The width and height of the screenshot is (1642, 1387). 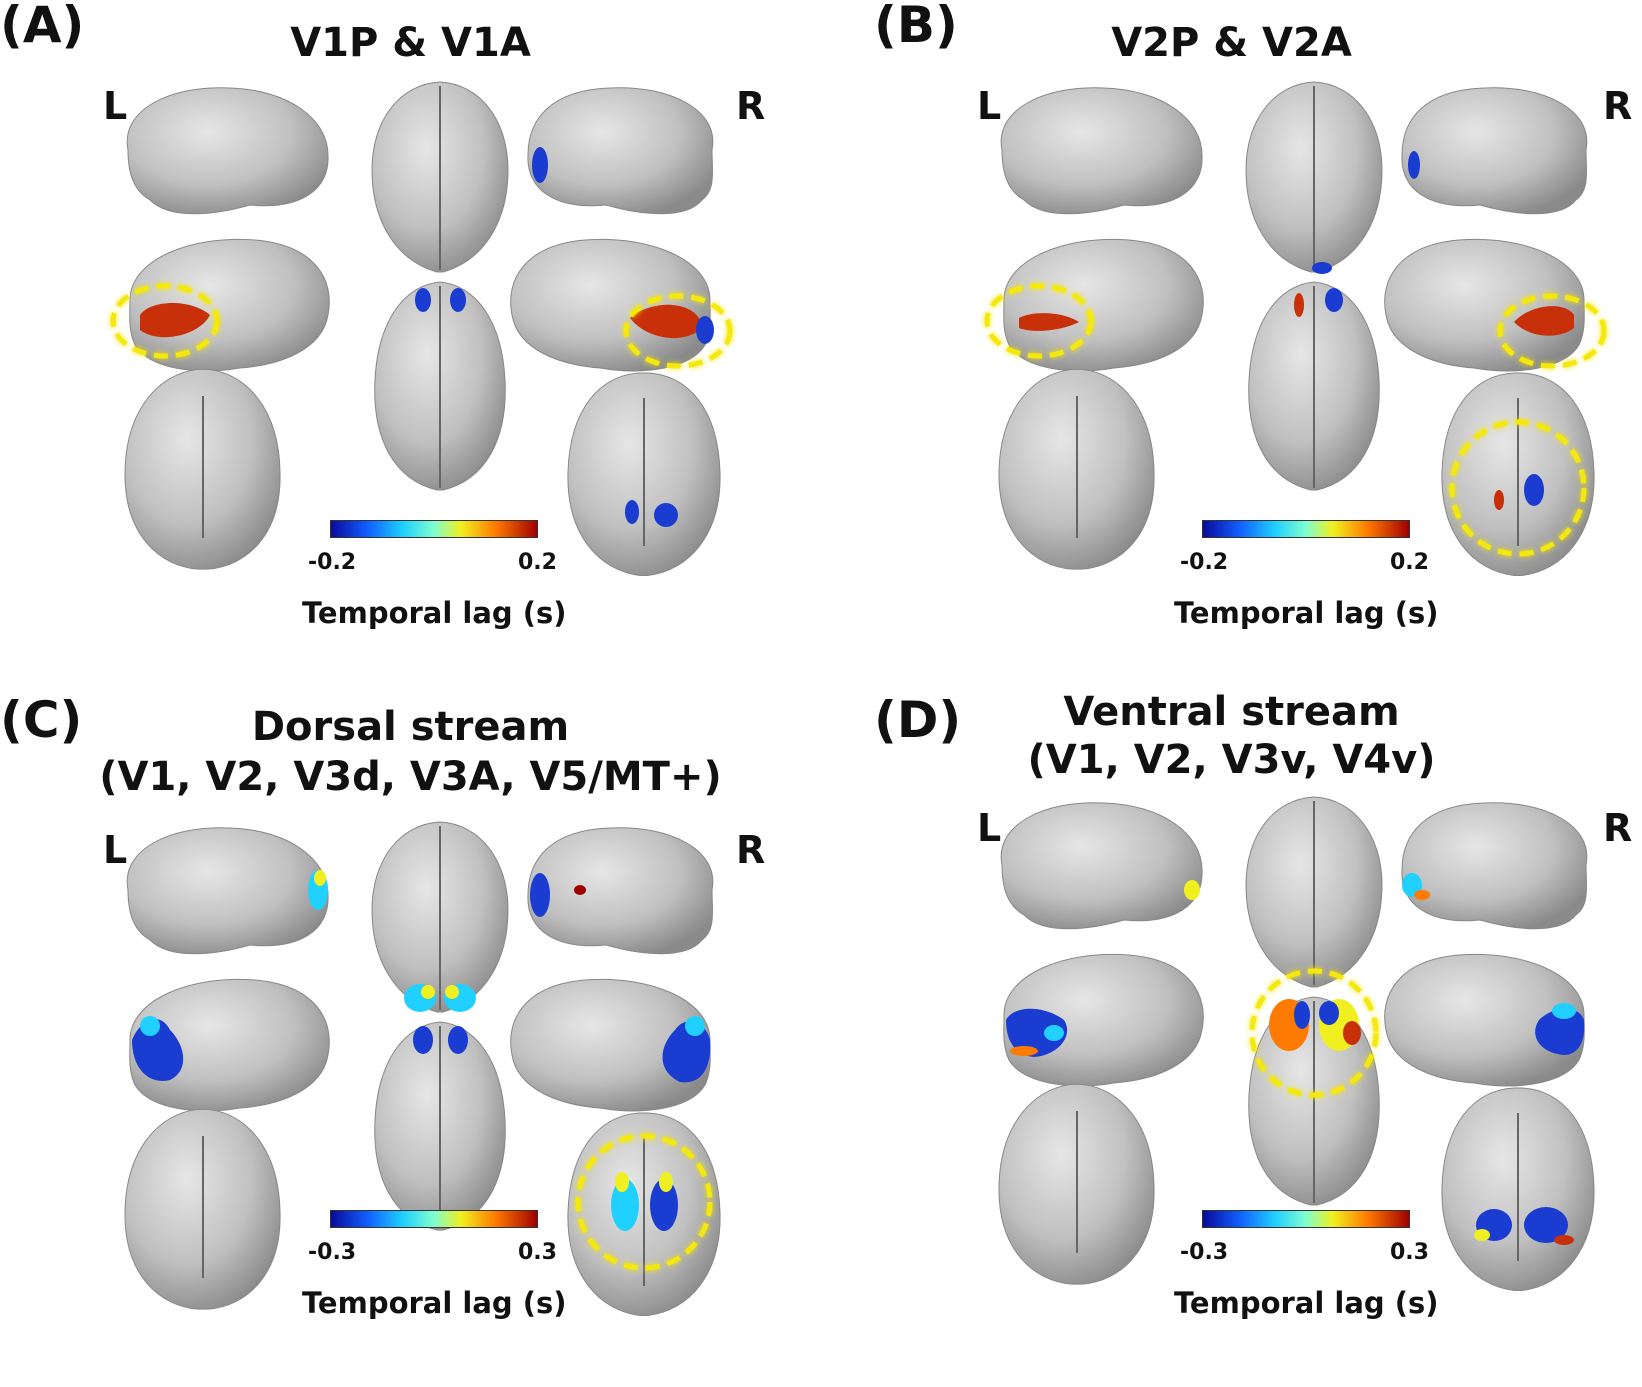 I want to click on panel-title: Dorsal stream, so click(x=410, y=727).